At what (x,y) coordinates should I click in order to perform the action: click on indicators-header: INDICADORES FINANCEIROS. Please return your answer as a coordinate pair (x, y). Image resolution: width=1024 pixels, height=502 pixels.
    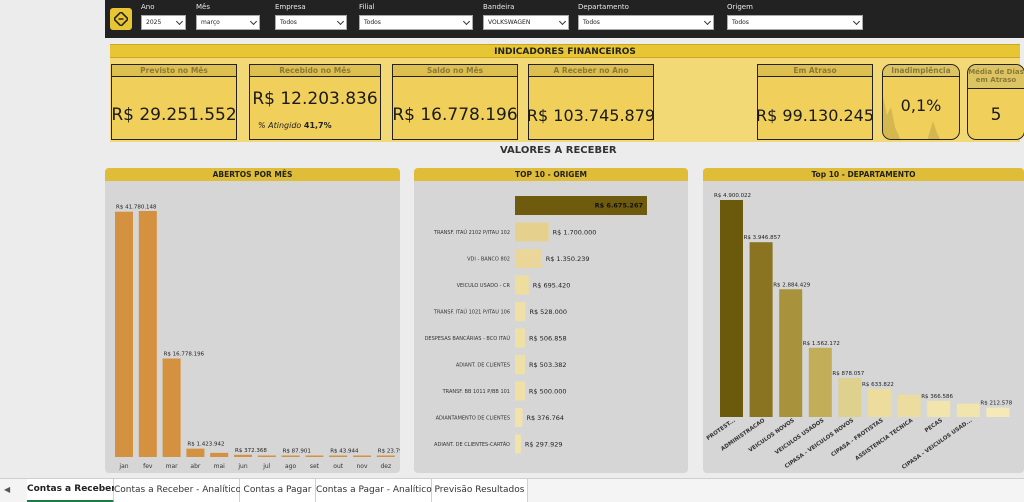
    Looking at the image, I should click on (565, 51).